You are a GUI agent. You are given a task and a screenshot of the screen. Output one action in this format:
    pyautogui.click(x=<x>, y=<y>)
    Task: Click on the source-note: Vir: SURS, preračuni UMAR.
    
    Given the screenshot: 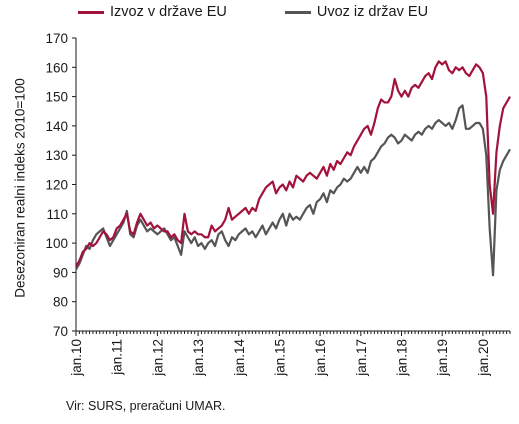 What is the action you would take?
    pyautogui.click(x=146, y=406)
    